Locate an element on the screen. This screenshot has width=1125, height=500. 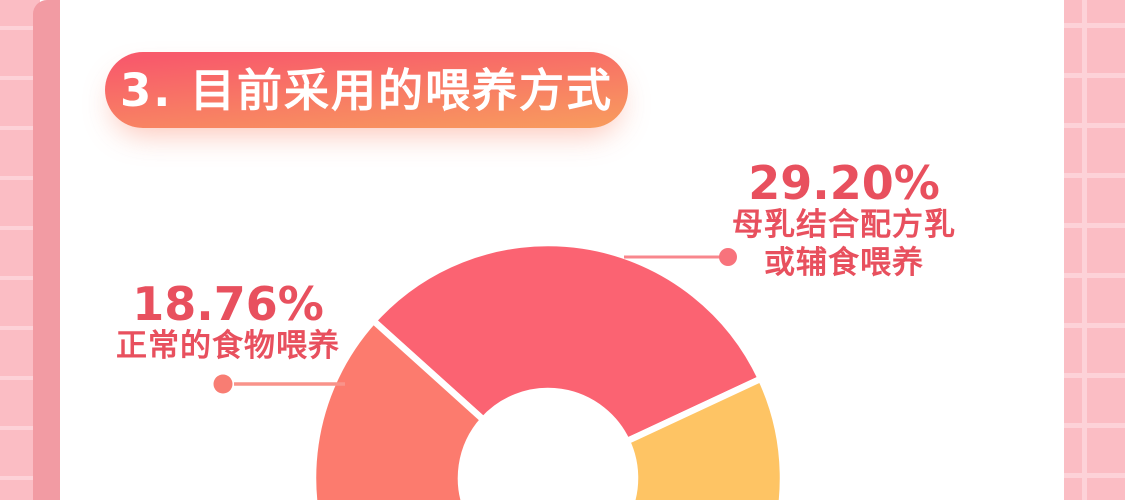
callout-label-line1: 母乳结合配方乳 is located at coordinates (844, 224).